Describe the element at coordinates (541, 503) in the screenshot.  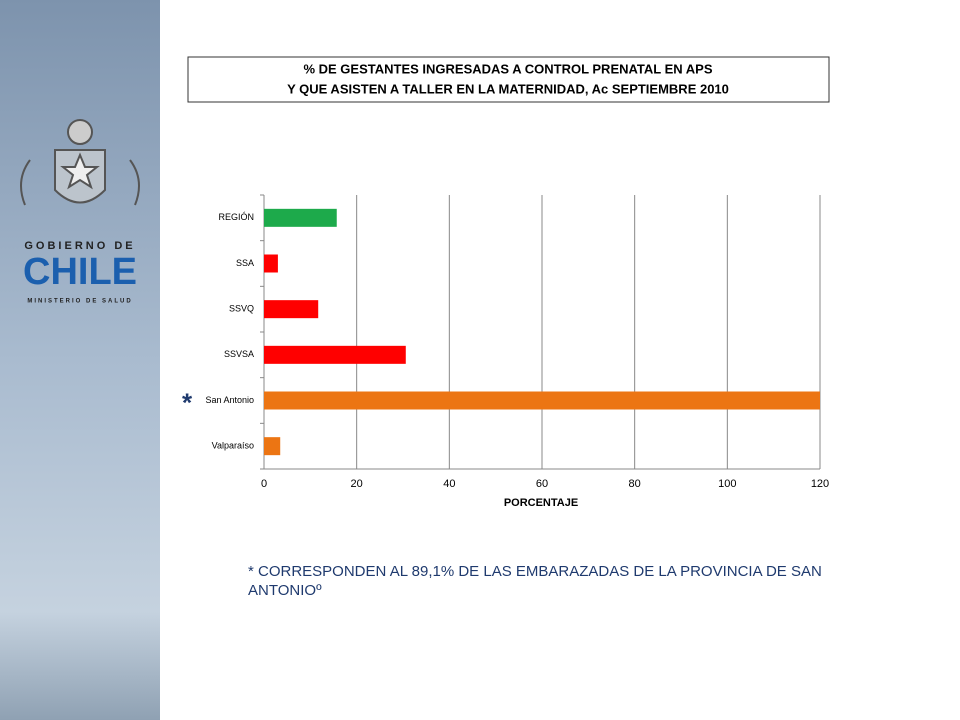
I see `x-axis-label: PORCENTAJE` at that location.